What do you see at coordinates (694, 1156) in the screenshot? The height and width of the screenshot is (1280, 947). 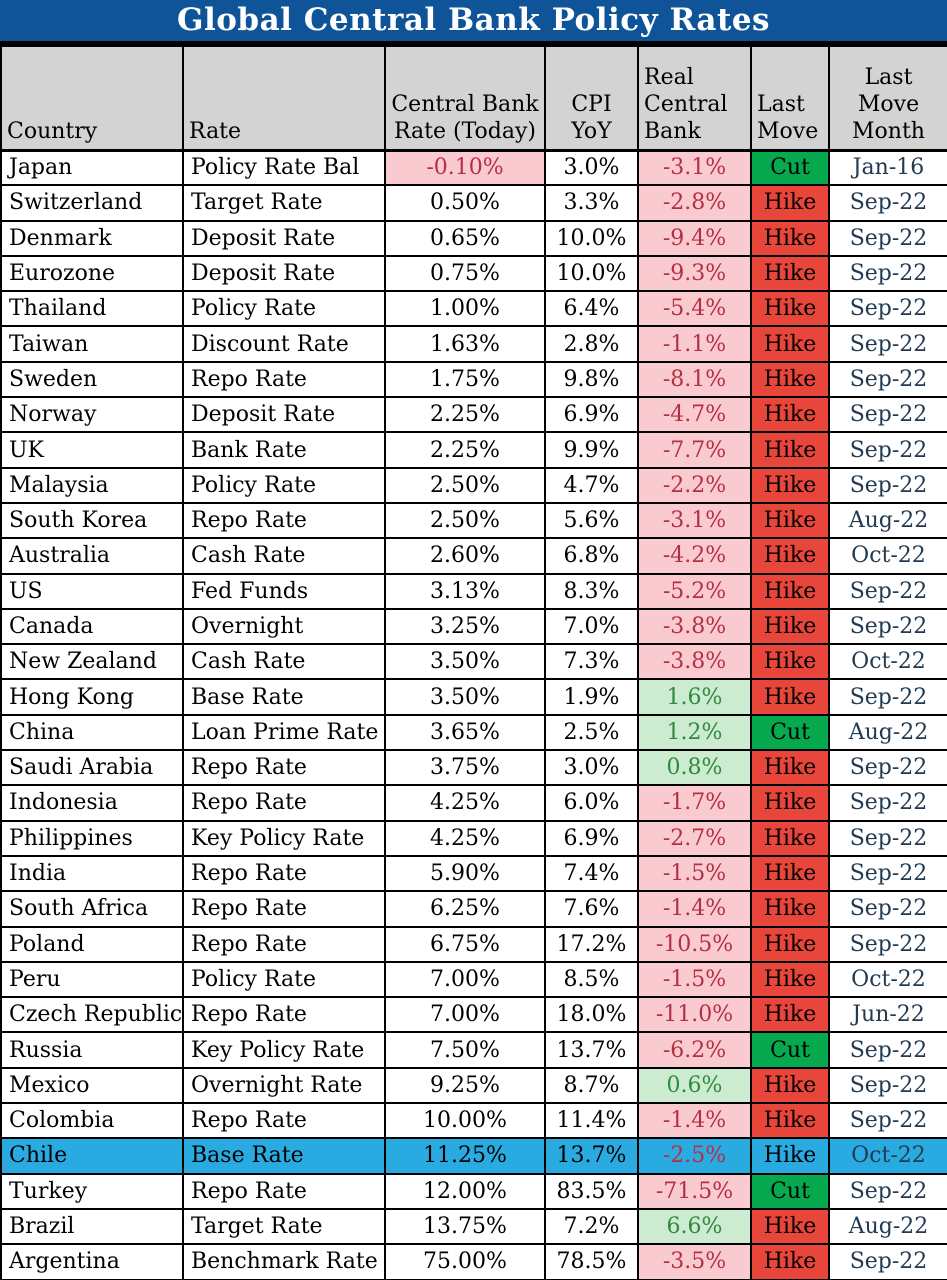 I see `cell-real-central-bank: -2.5%` at bounding box center [694, 1156].